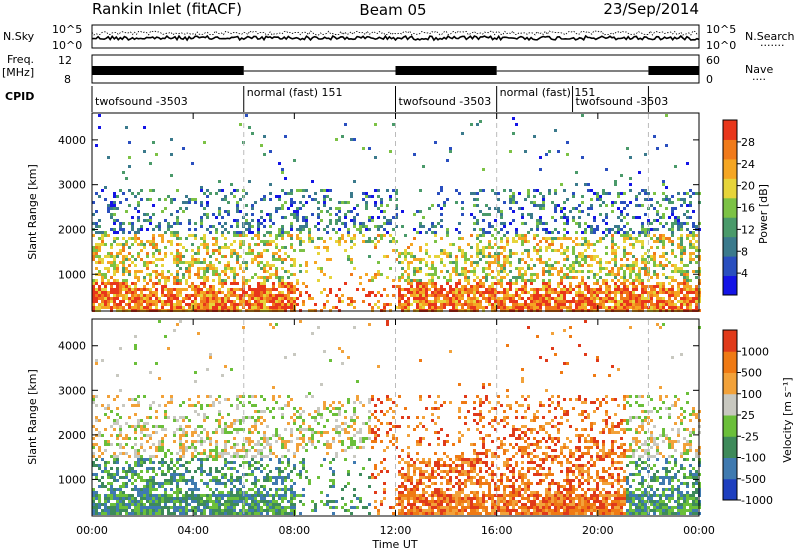 This screenshot has height=554, width=800. Describe the element at coordinates (450, 301) in the screenshot. I see `power-cell-1949` at that location.